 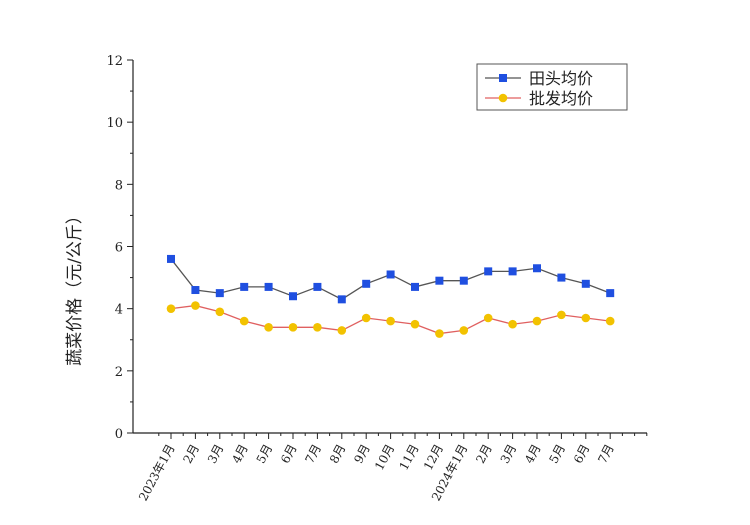 I want to click on x-tick-label: 11月, so click(x=408, y=457).